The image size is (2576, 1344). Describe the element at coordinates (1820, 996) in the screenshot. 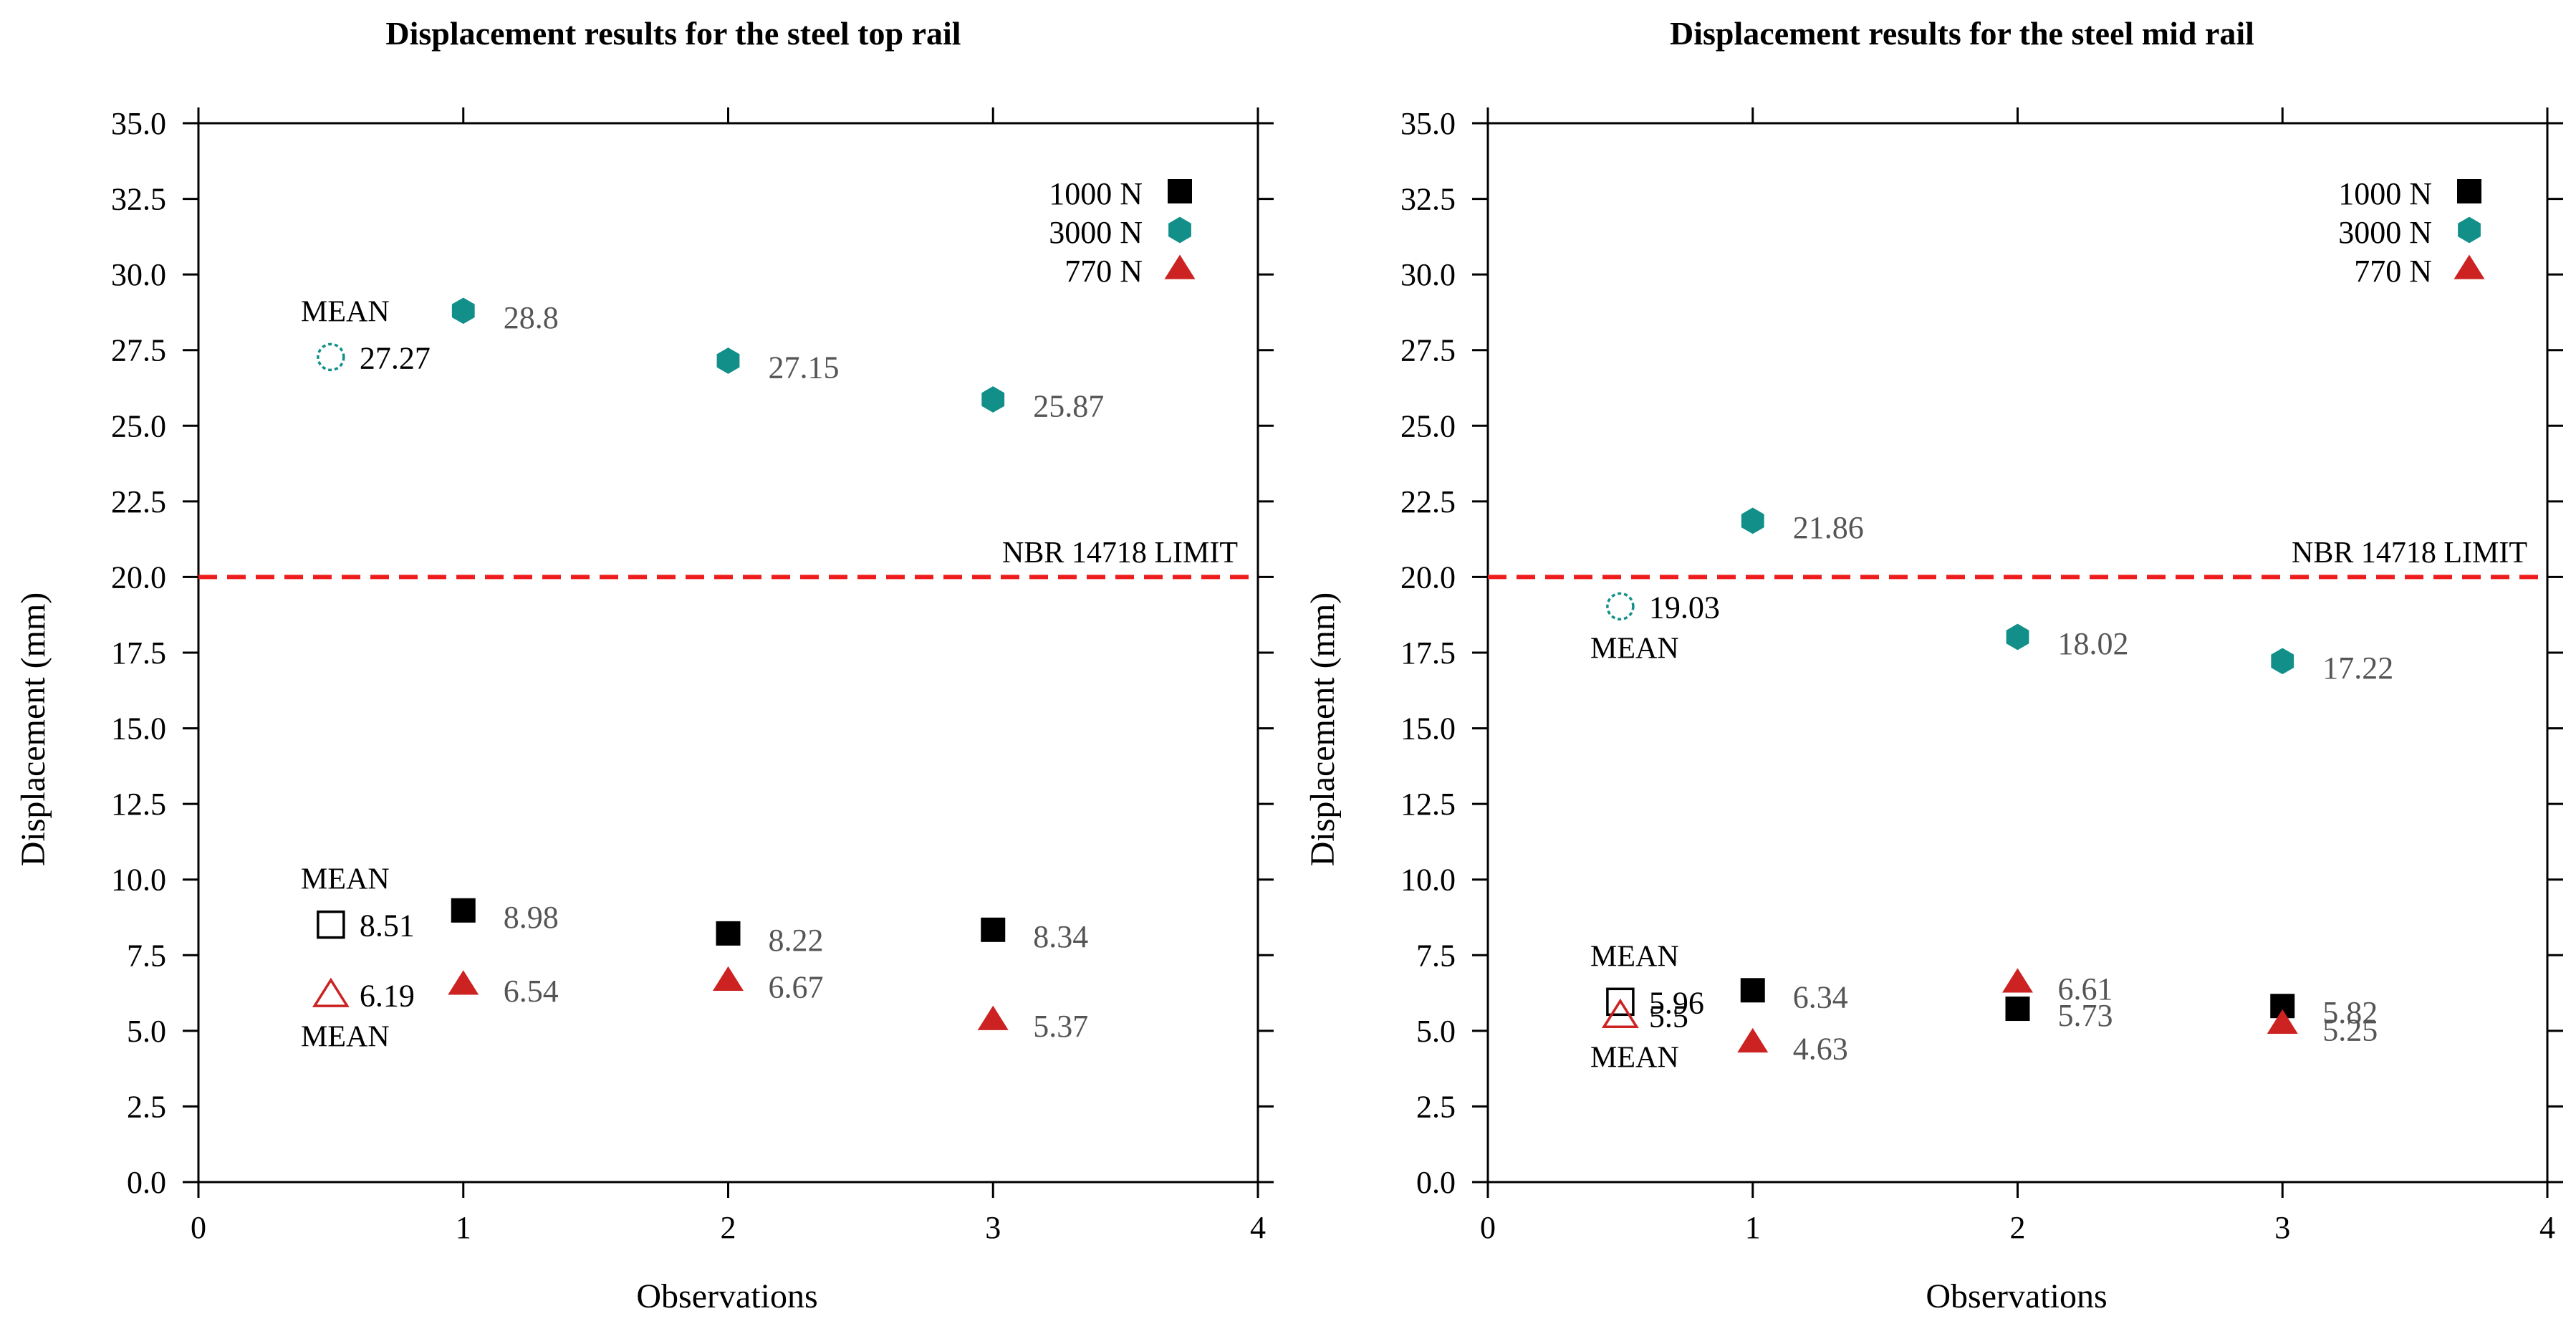

I see `data-label: 6.34` at that location.